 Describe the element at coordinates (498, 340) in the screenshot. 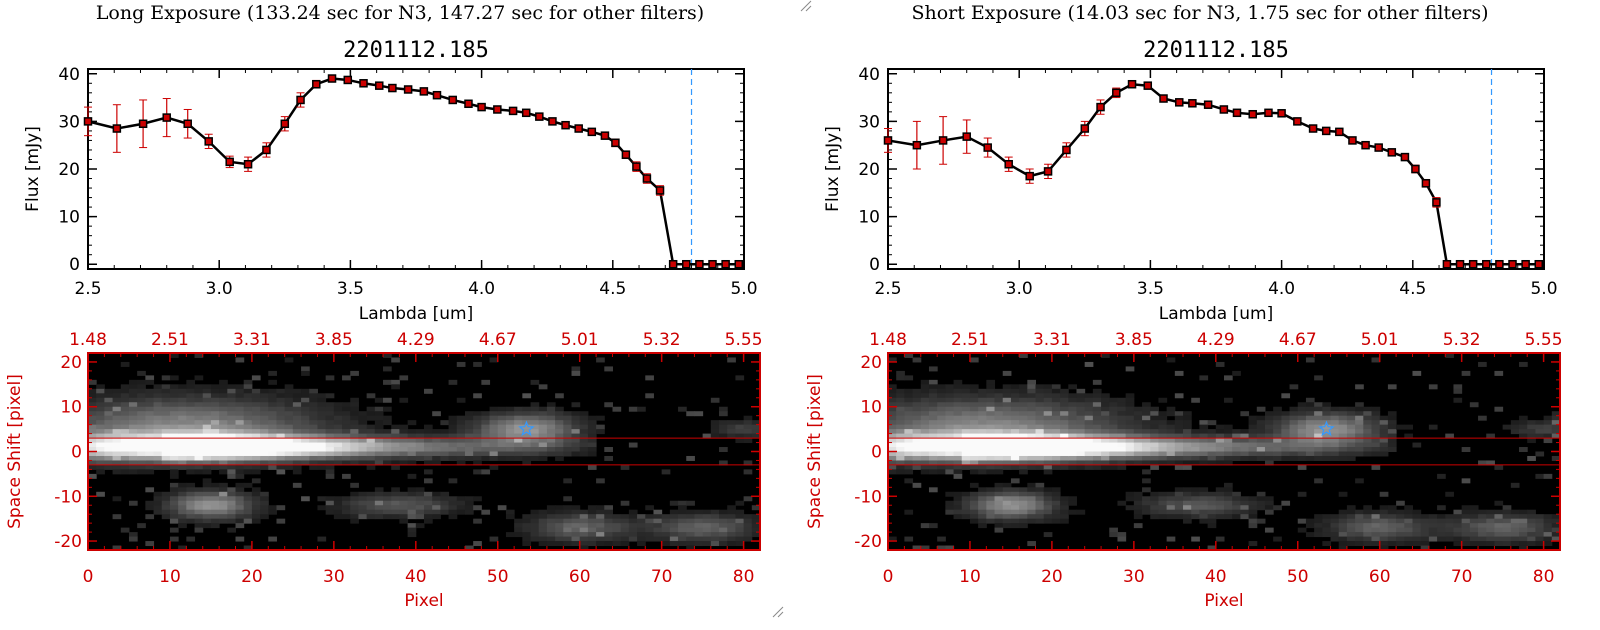

I see `wavelength-tick-label: 4.67` at that location.